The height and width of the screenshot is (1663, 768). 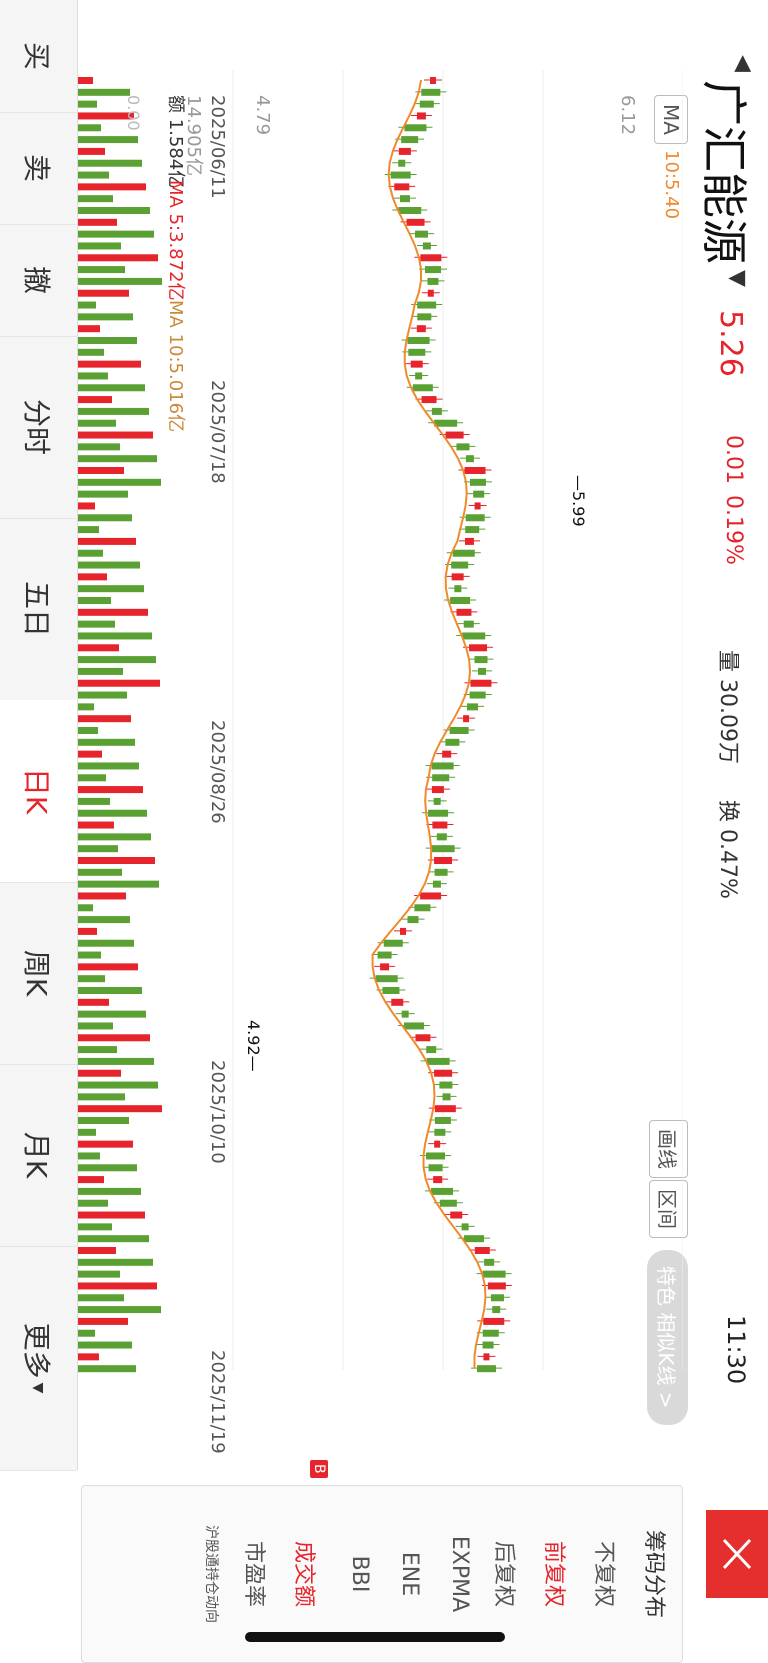 I want to click on side-item-chip-distribution: 筹码分布, so click(x=653, y=1573).